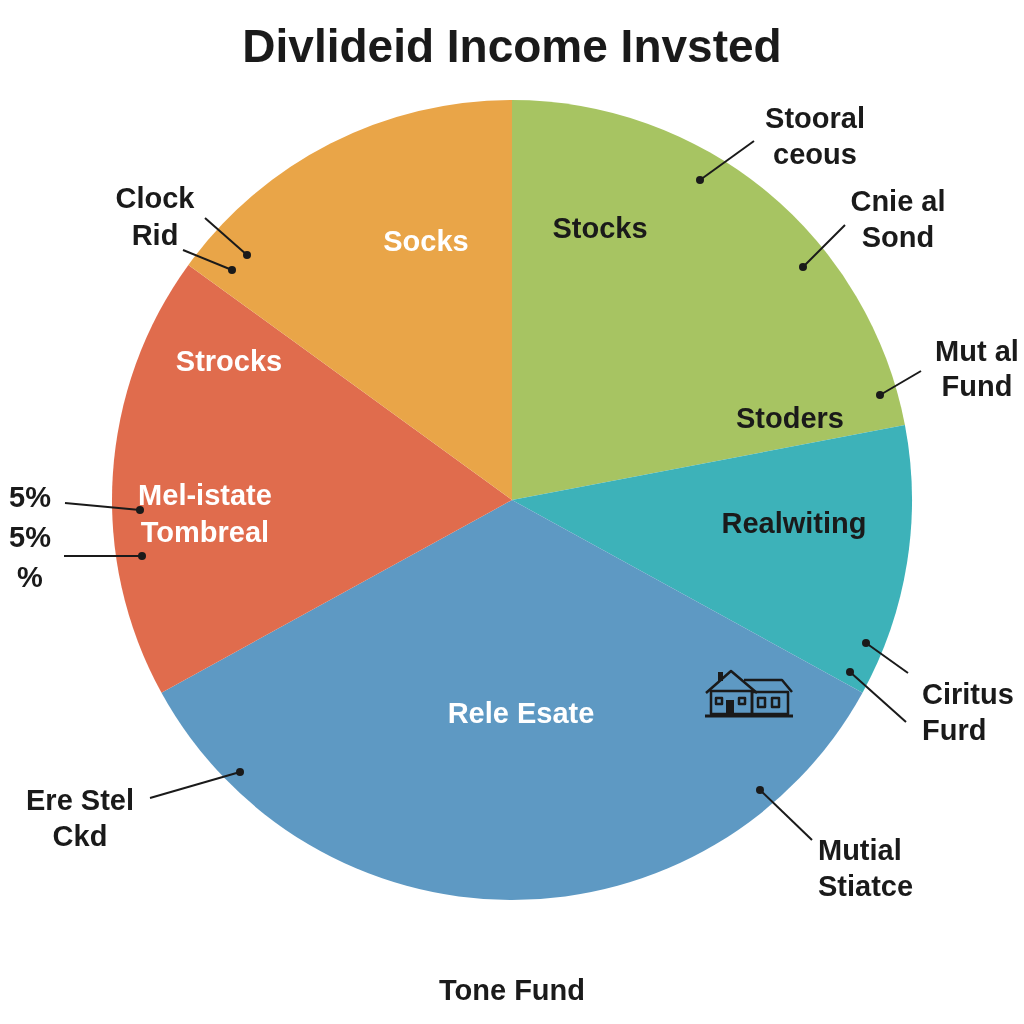 Image resolution: width=1024 pixels, height=1024 pixels. I want to click on text: Stooral ceous, so click(815, 136).